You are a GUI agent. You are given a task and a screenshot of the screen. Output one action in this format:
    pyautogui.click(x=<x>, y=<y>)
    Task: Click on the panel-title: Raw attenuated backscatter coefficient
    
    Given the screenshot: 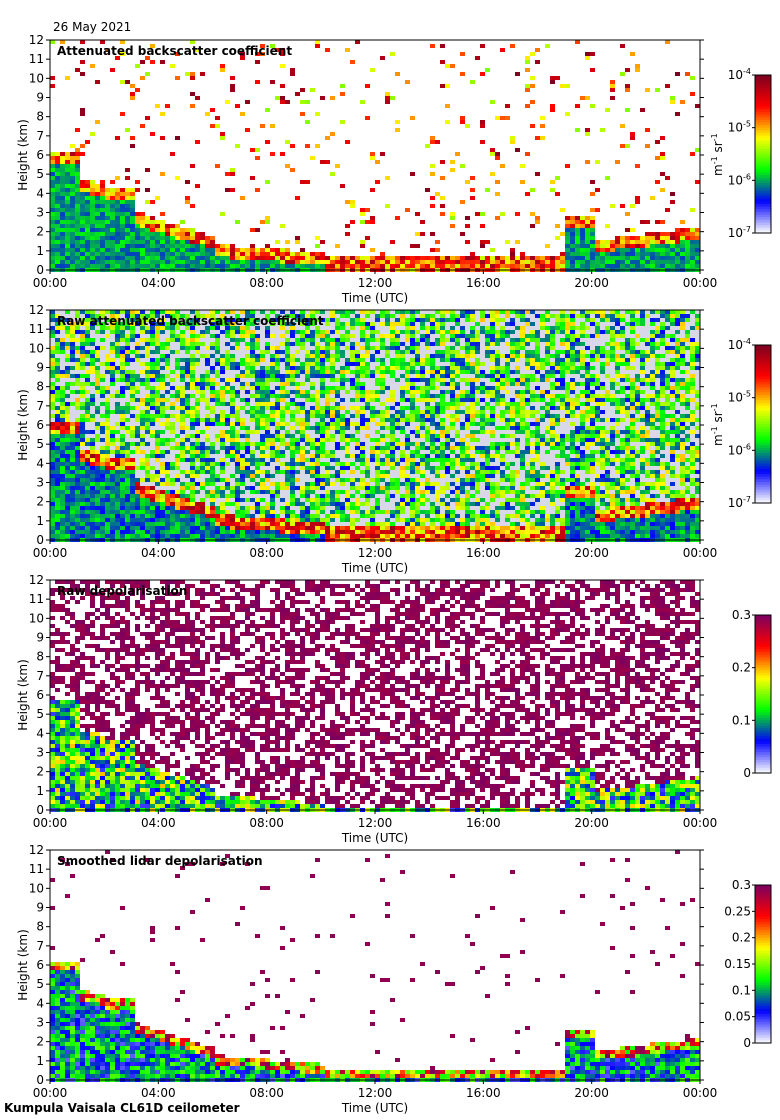 What is the action you would take?
    pyautogui.click(x=190, y=321)
    